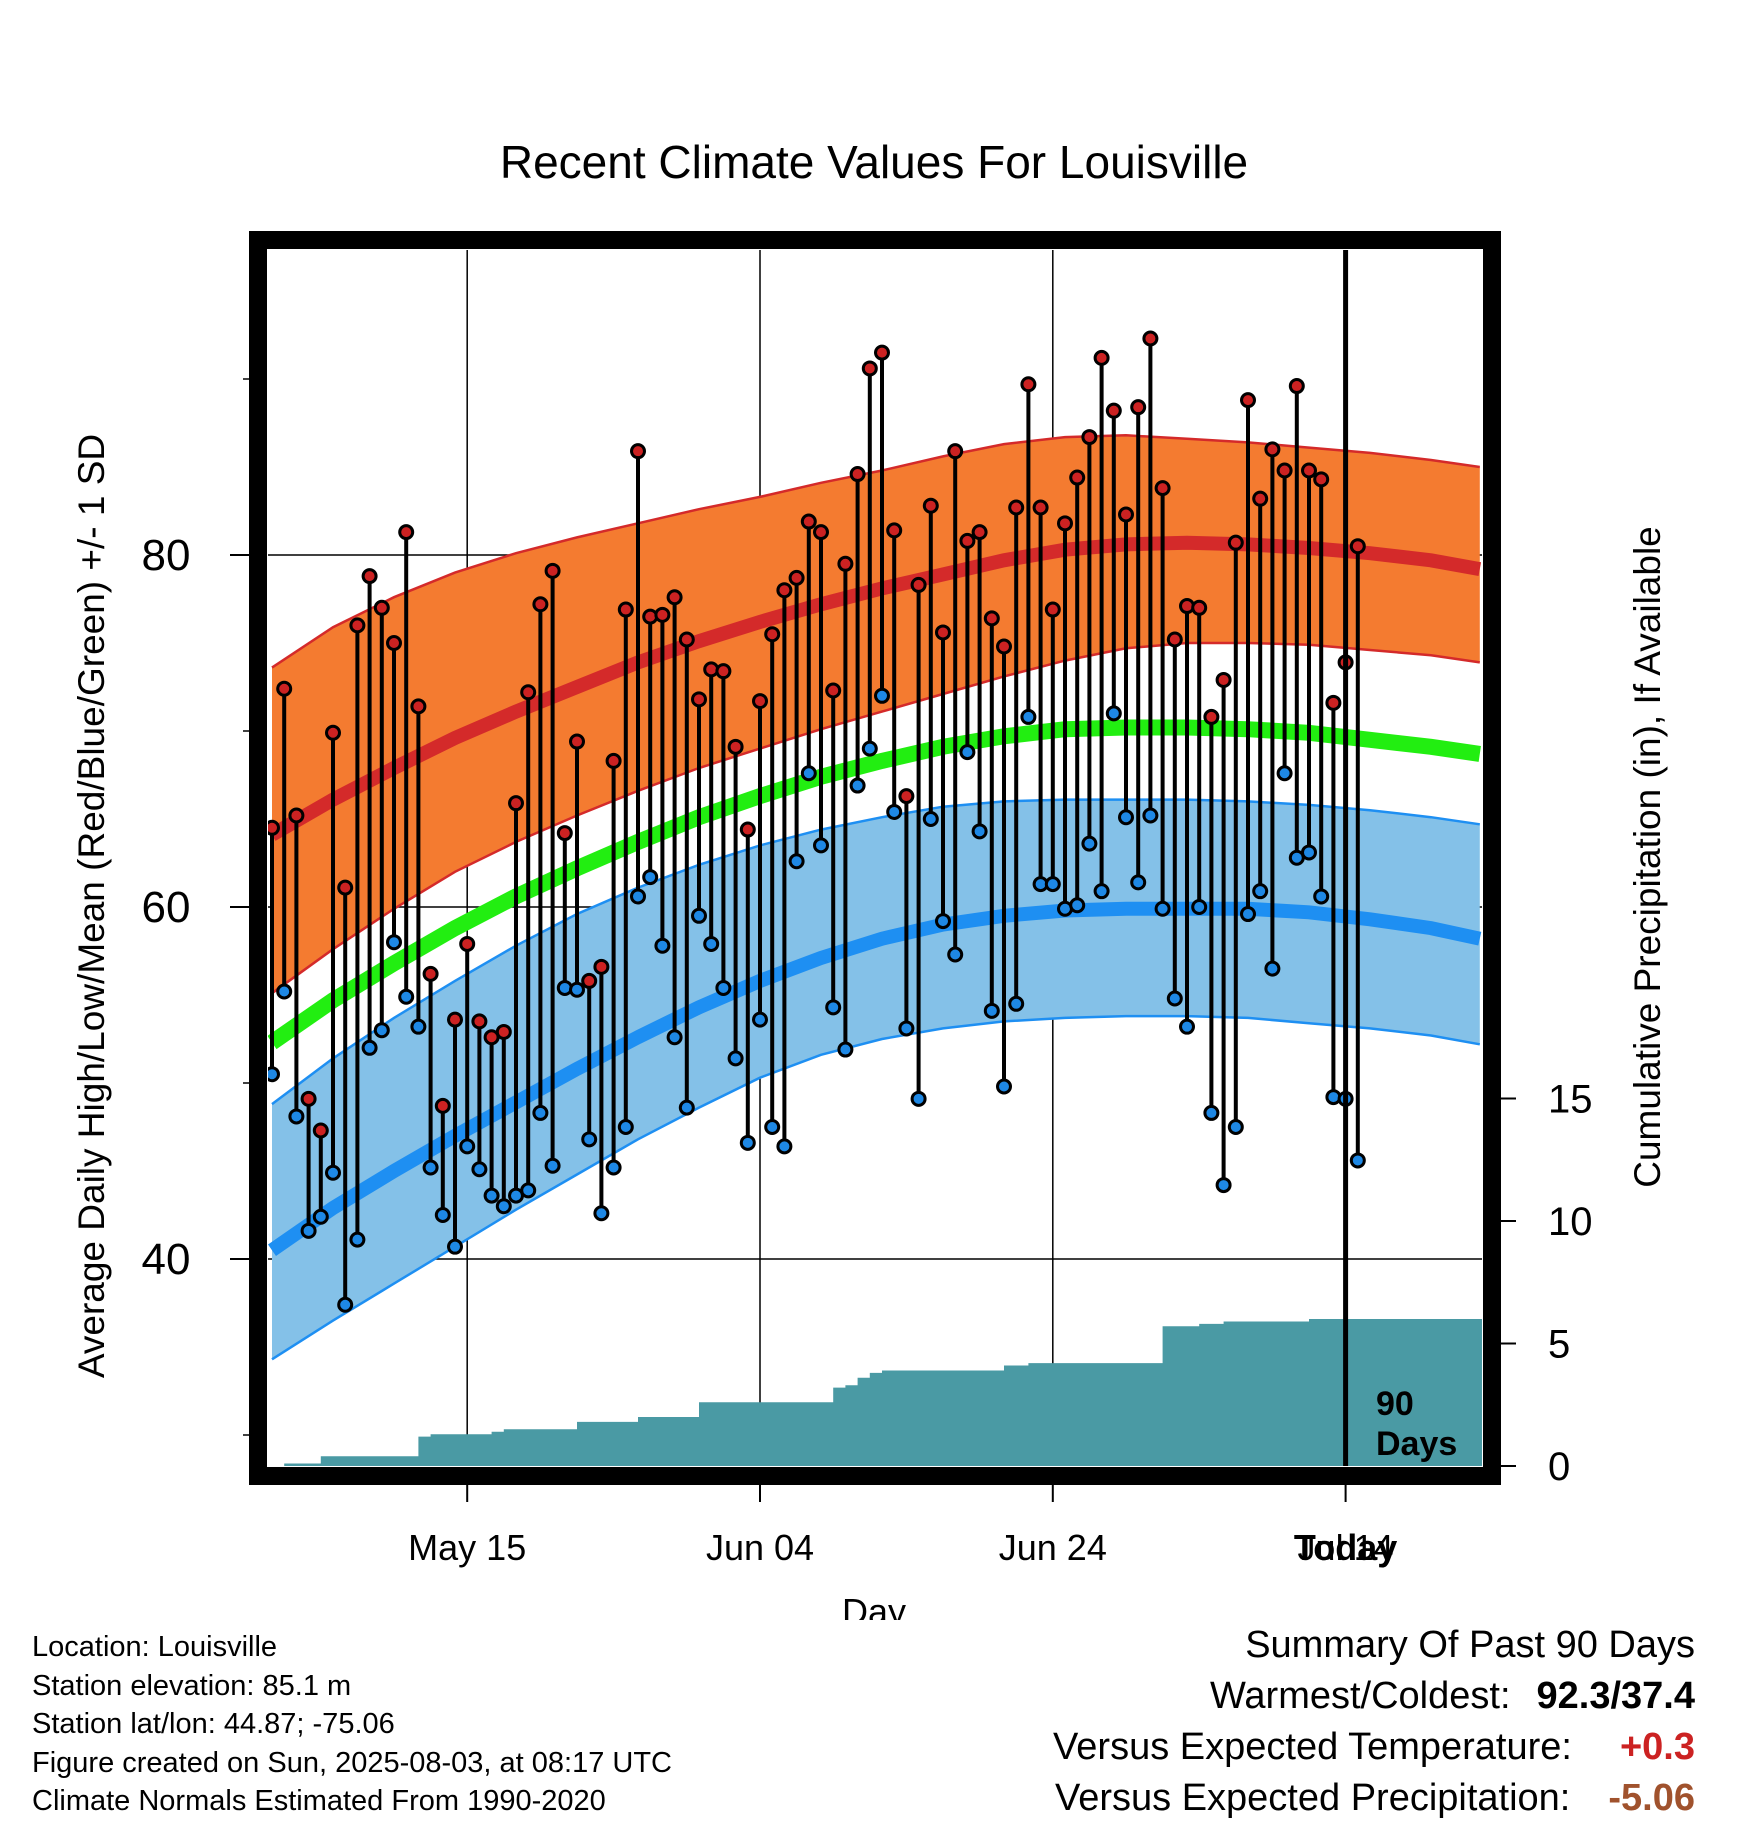 Image resolution: width=1748 pixels, height=1828 pixels. Describe the element at coordinates (166, 555) in the screenshot. I see `y-tick-label: 80` at that location.